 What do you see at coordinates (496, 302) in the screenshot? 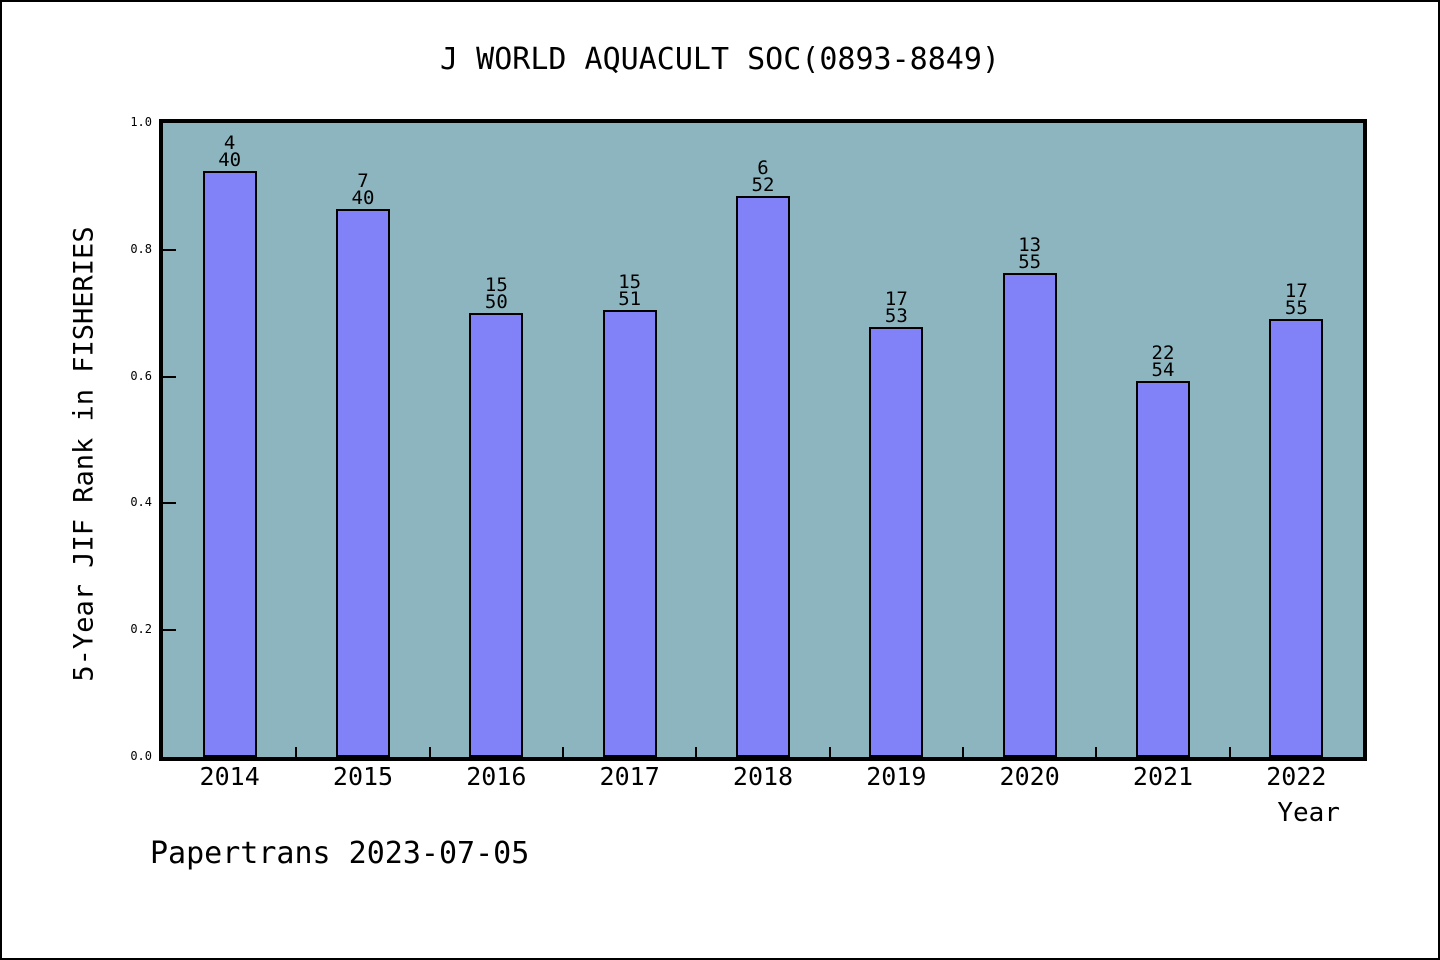
I see `bar-total-text: 50` at bounding box center [496, 302].